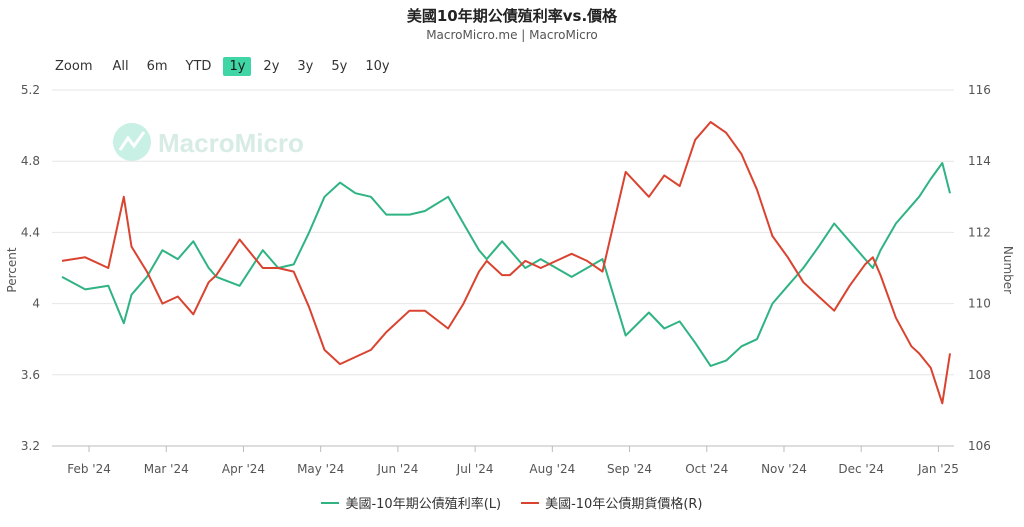  I want to click on watermark-icon-mark, so click(132, 141).